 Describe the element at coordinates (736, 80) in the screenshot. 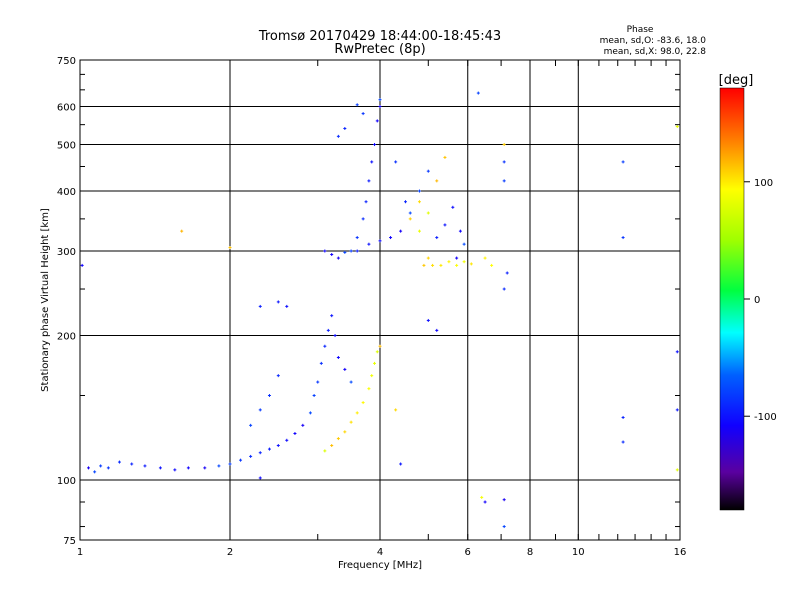

I see `colorbar-label: [deg]` at that location.